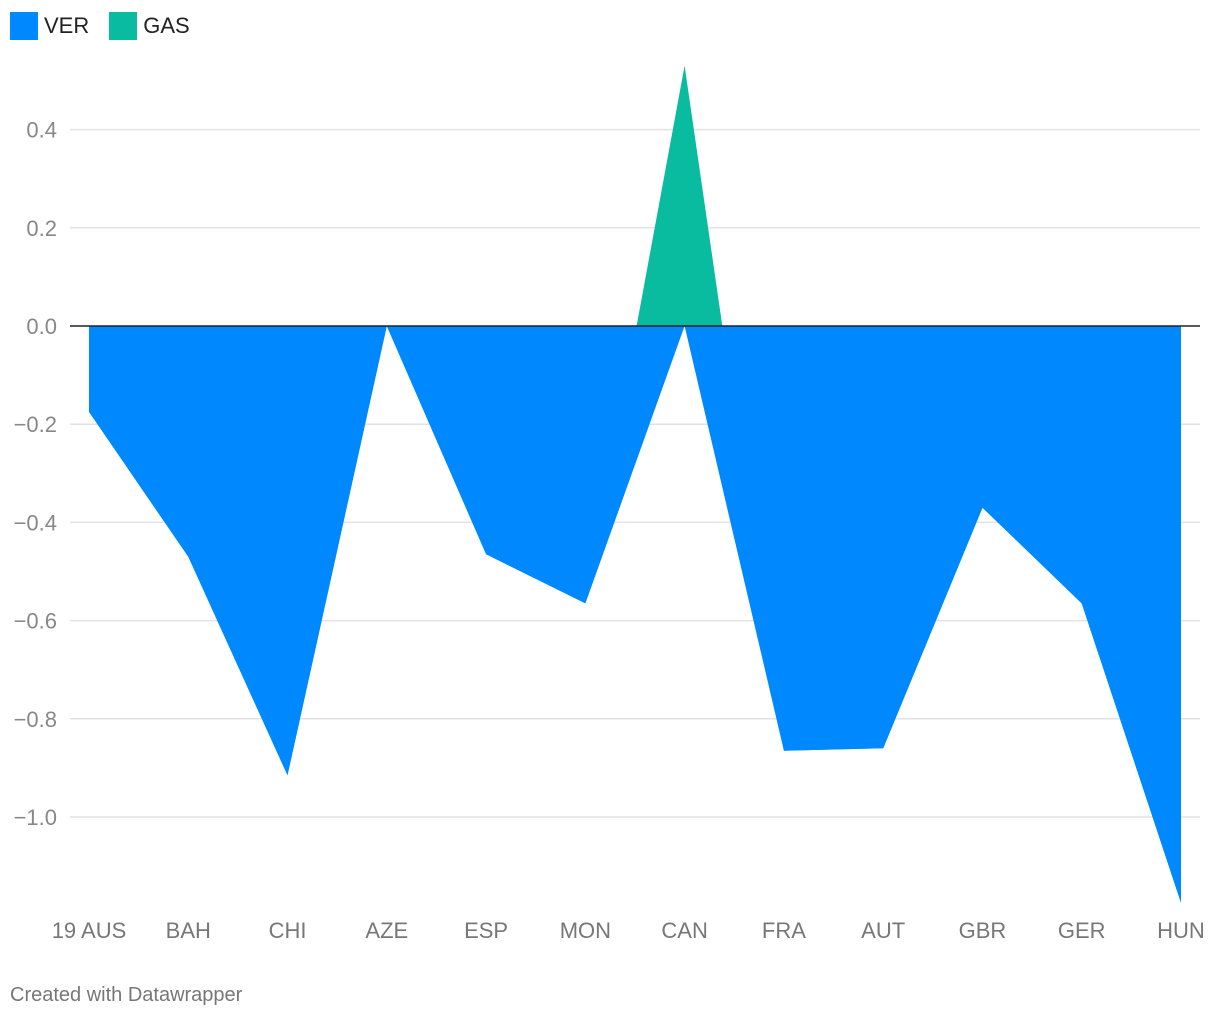  I want to click on y-tick-label: −0.4, so click(35, 522).